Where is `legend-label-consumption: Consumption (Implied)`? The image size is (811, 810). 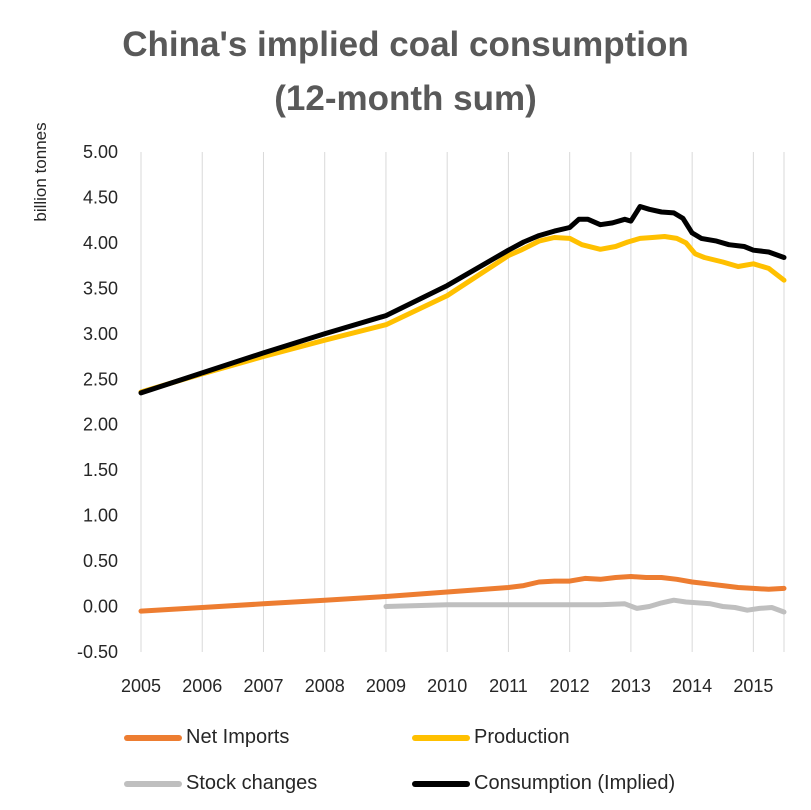
legend-label-consumption: Consumption (Implied) is located at coordinates (575, 783).